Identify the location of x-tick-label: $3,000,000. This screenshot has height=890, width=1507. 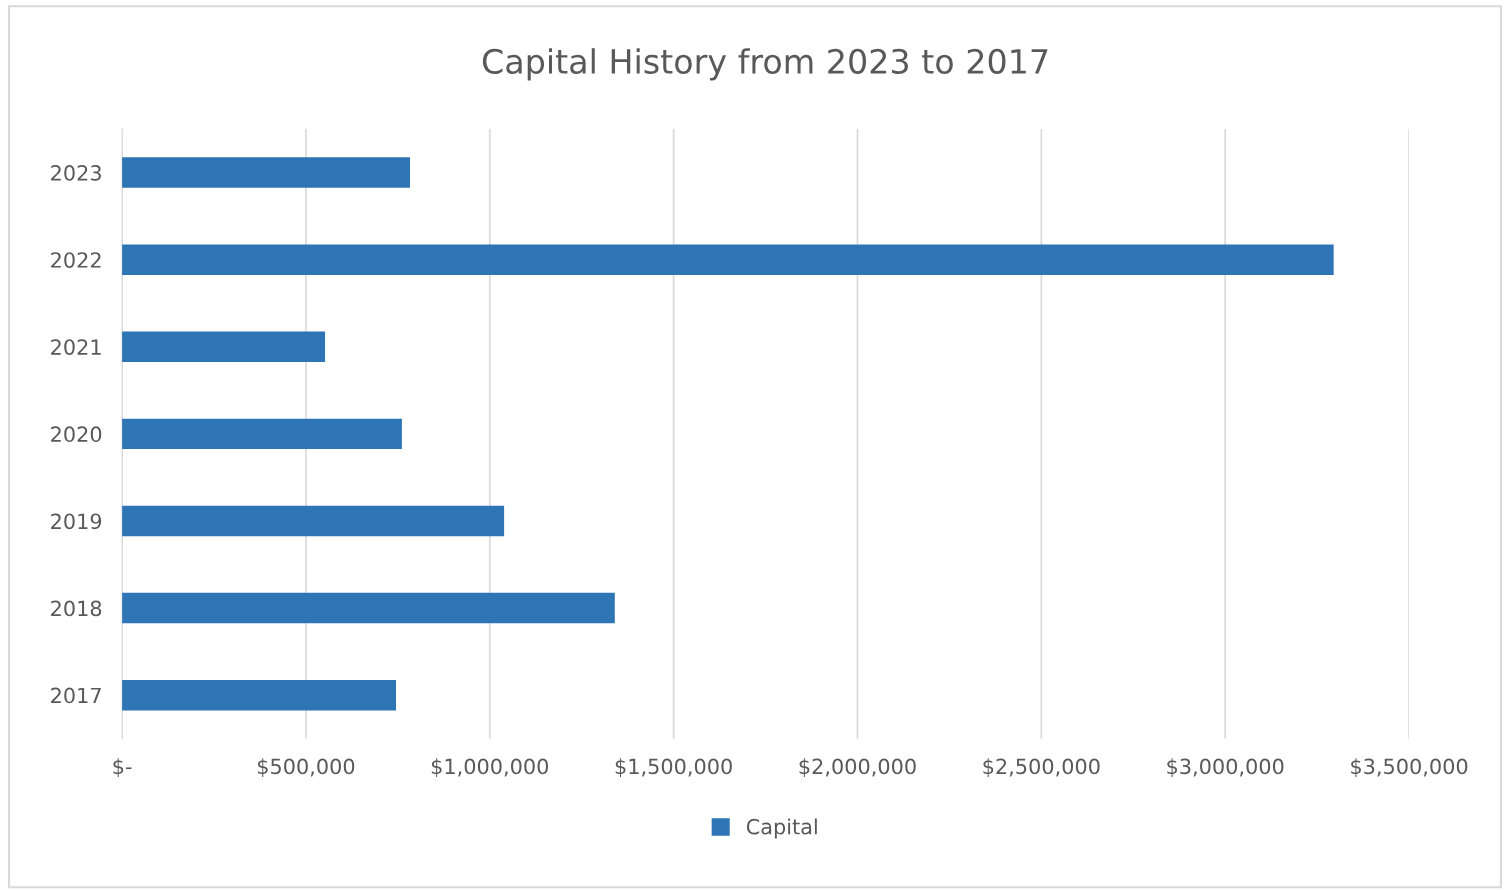
(1225, 768).